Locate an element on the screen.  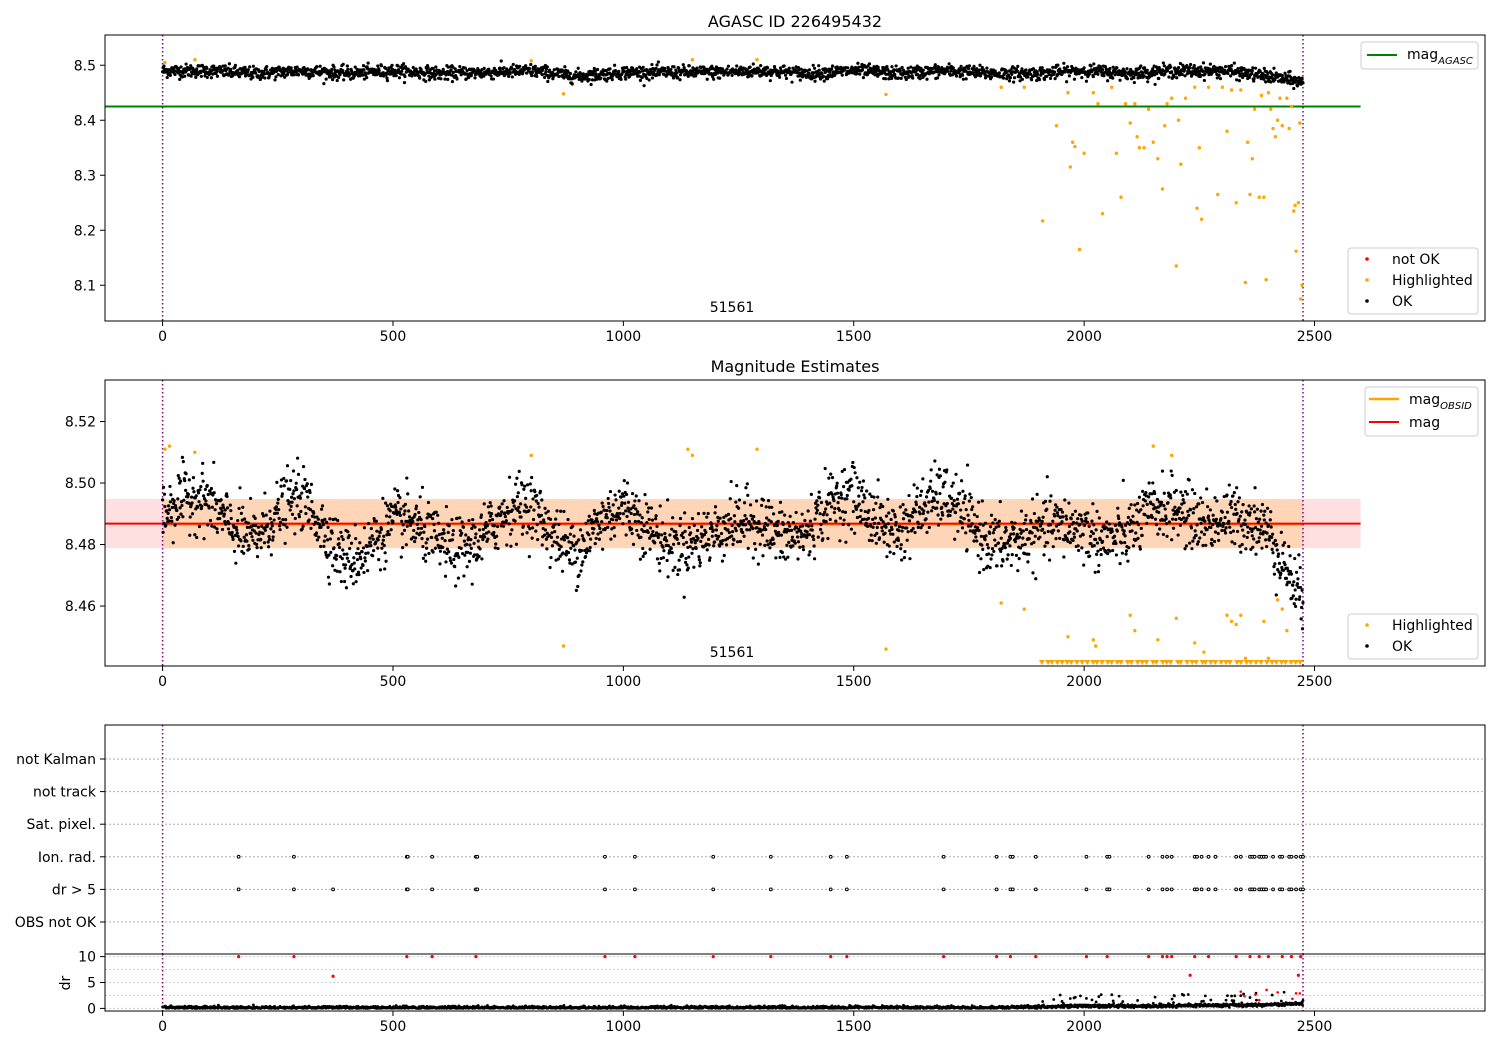
legend-mag-agasc-sub: AGASC is located at coordinates (1455, 61).